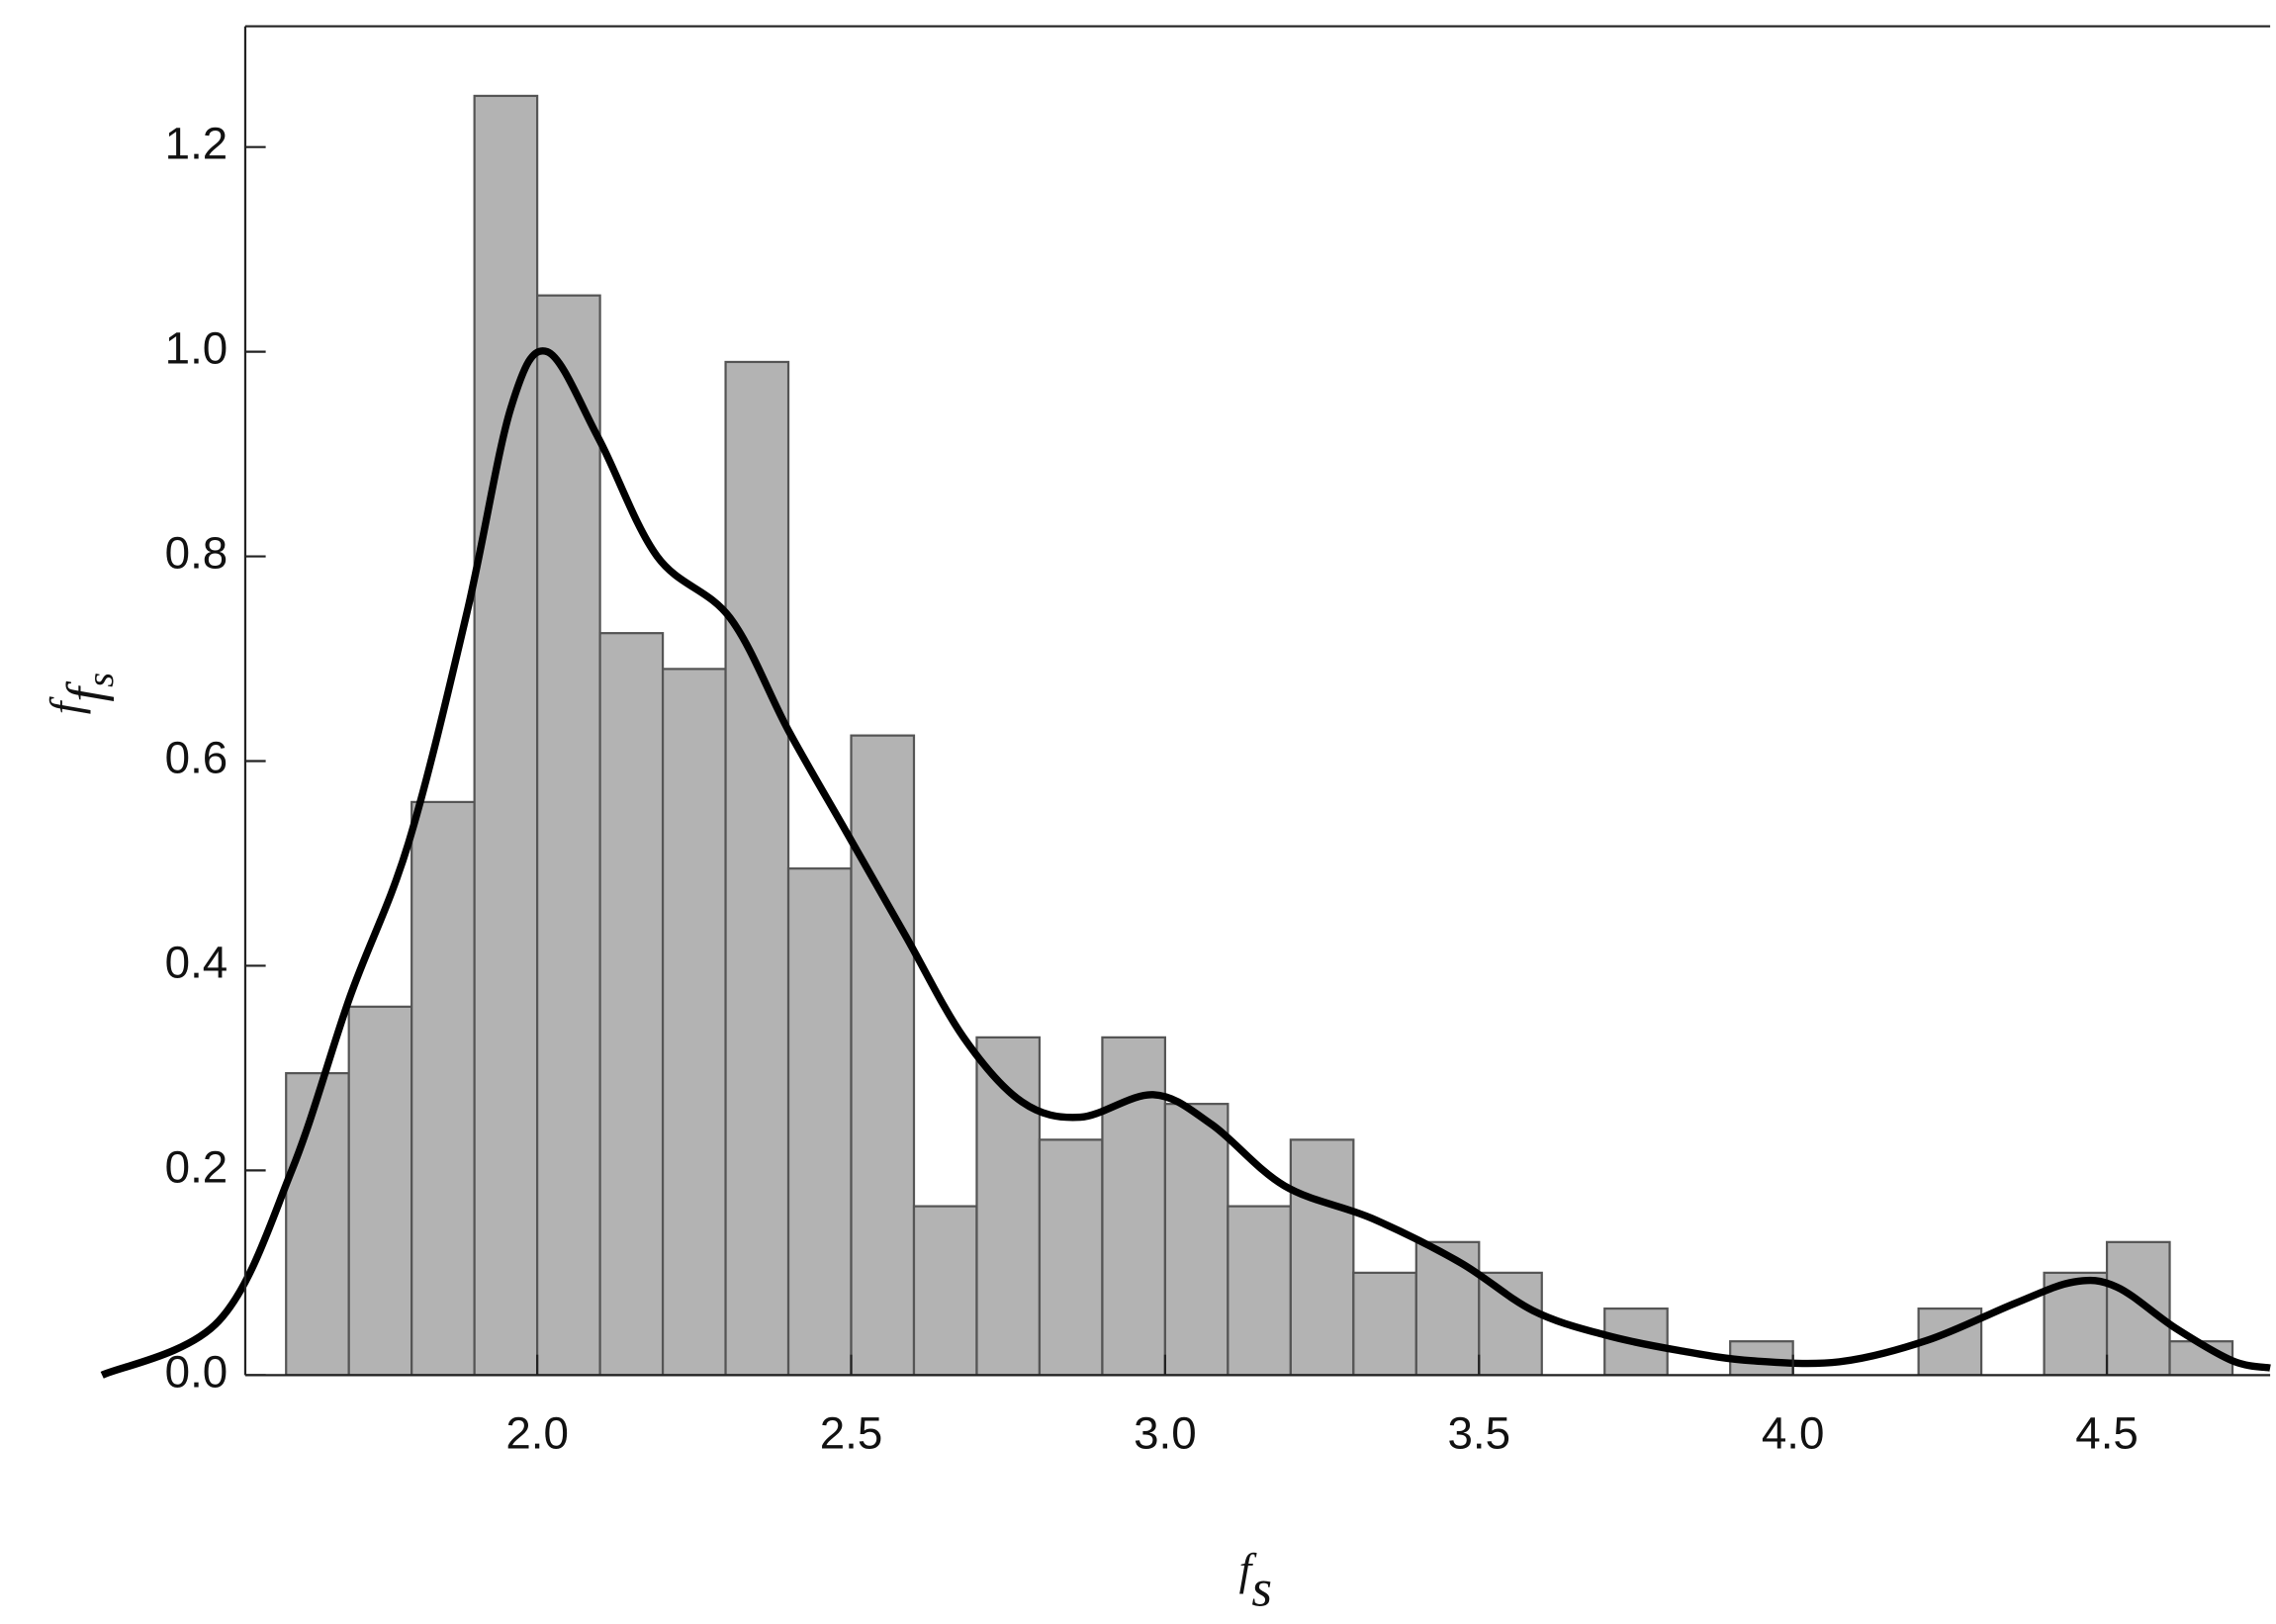 This screenshot has width=2276, height=1624. Describe the element at coordinates (65, 705) in the screenshot. I see `y-axis-label-main: f` at that location.